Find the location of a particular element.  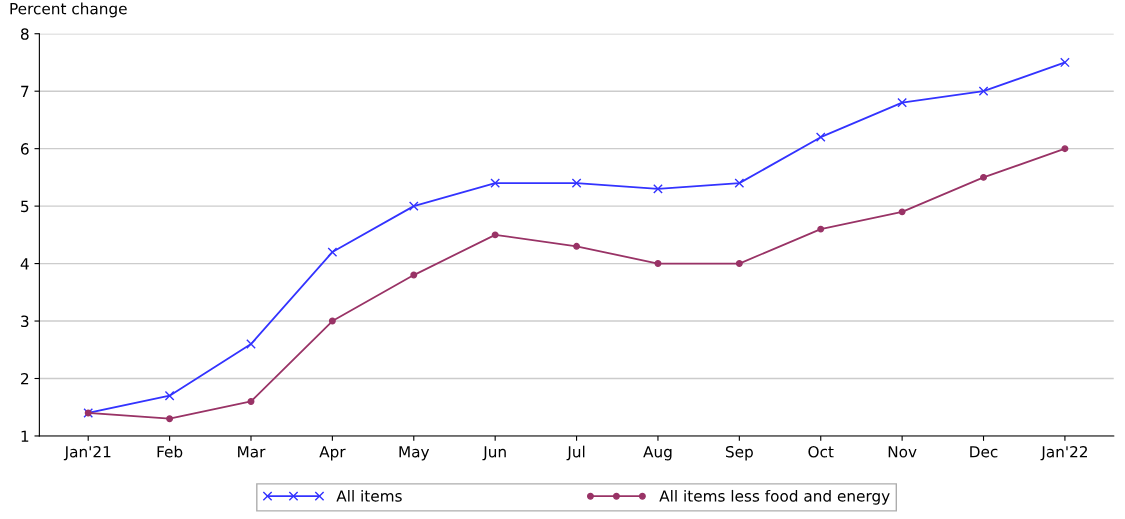

x-tick-label: Apr is located at coordinates (332, 453).